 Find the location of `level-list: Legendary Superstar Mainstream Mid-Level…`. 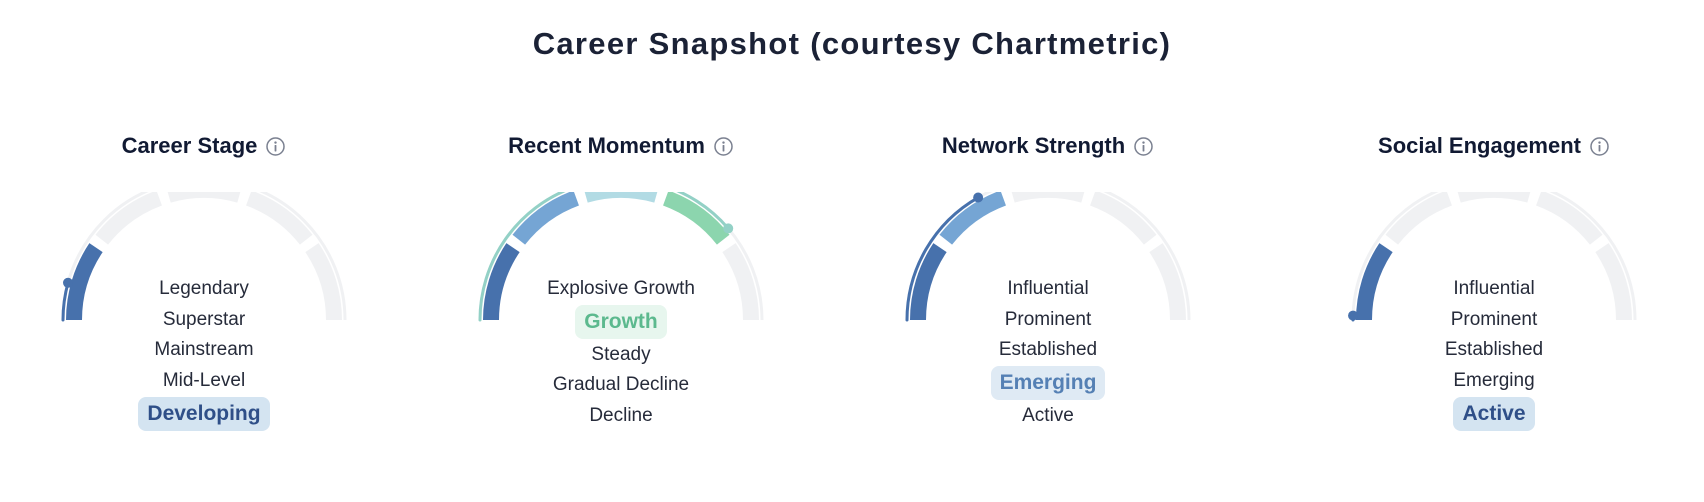

level-list: Legendary Superstar Mainstream Mid-Level… is located at coordinates (204, 352).